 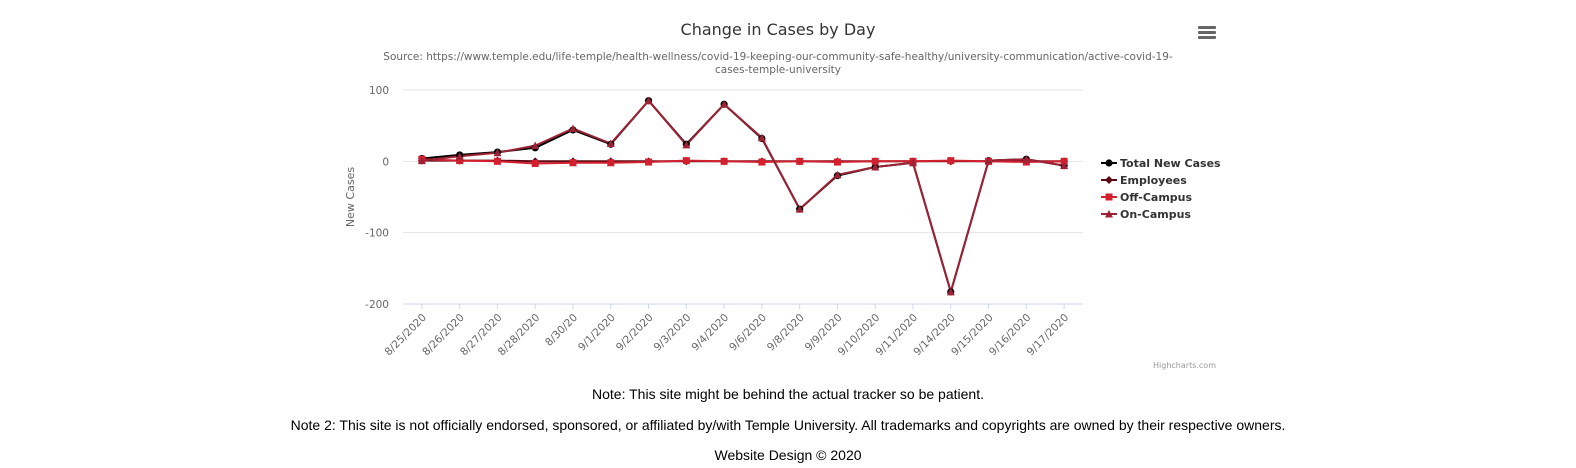 What do you see at coordinates (778, 29) in the screenshot?
I see `chart-title: Change in Cases by Day` at bounding box center [778, 29].